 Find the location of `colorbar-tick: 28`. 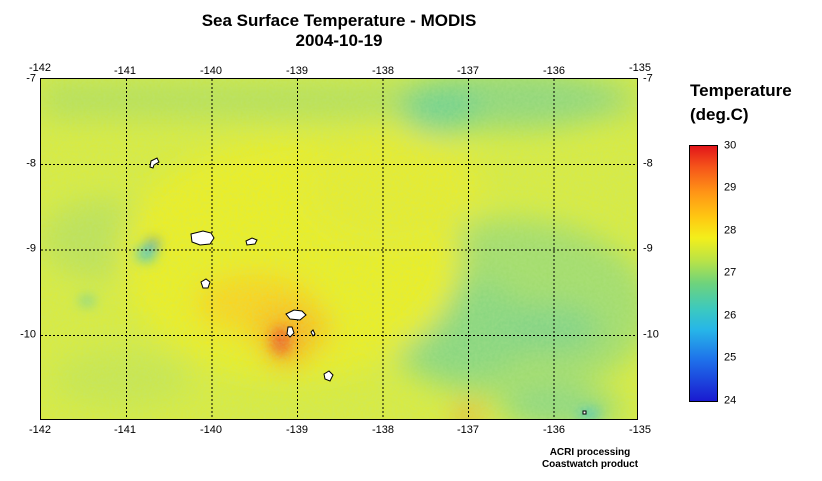

colorbar-tick: 28 is located at coordinates (730, 230).